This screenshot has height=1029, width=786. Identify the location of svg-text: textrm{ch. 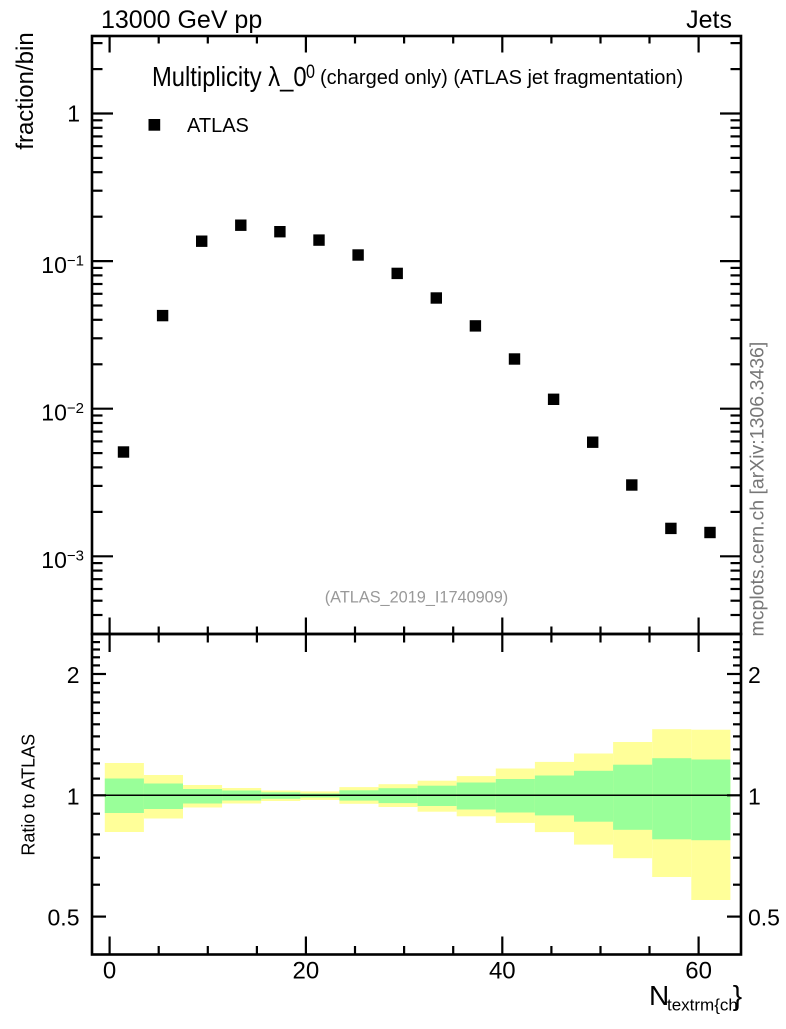
(702, 1005).